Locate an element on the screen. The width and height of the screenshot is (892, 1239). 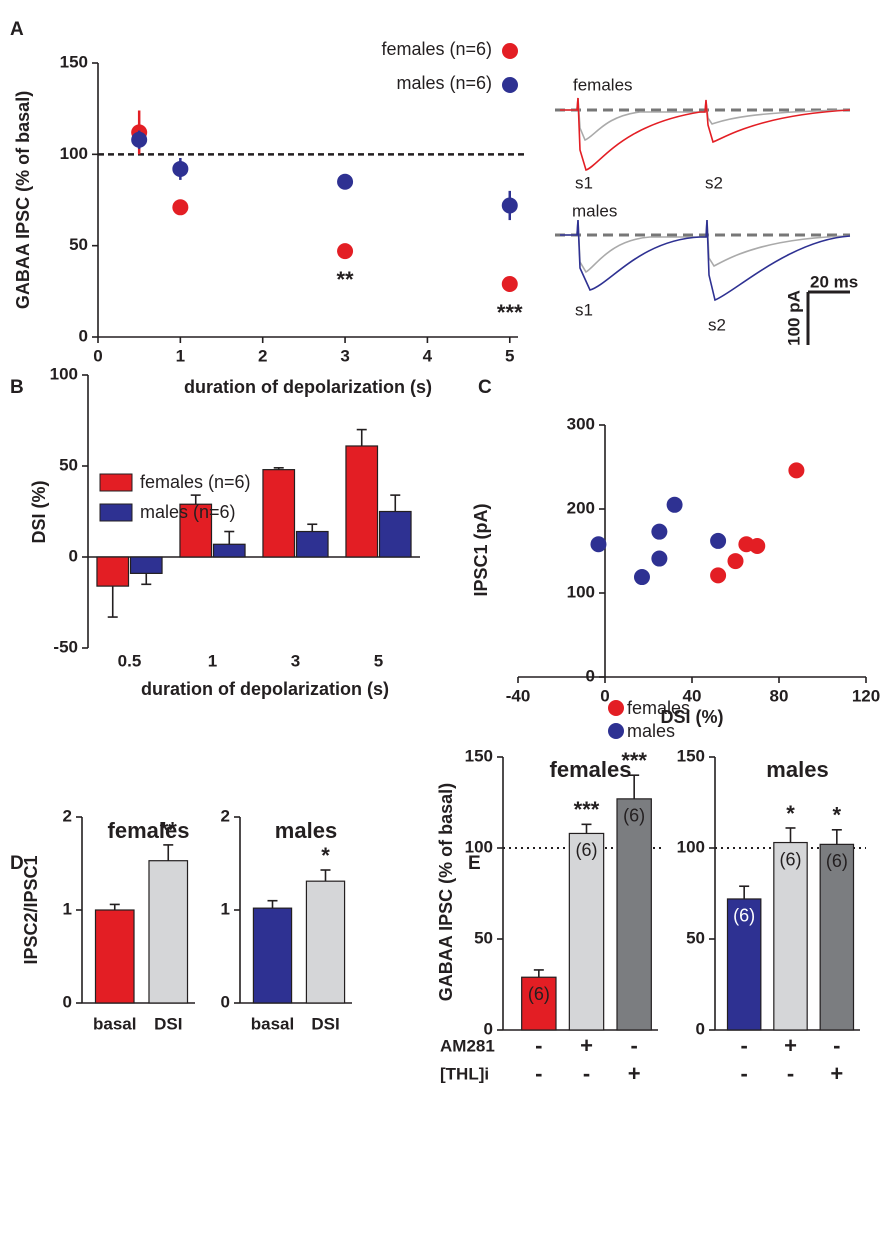
y-tick-label: -50 is located at coordinates (65, 646).